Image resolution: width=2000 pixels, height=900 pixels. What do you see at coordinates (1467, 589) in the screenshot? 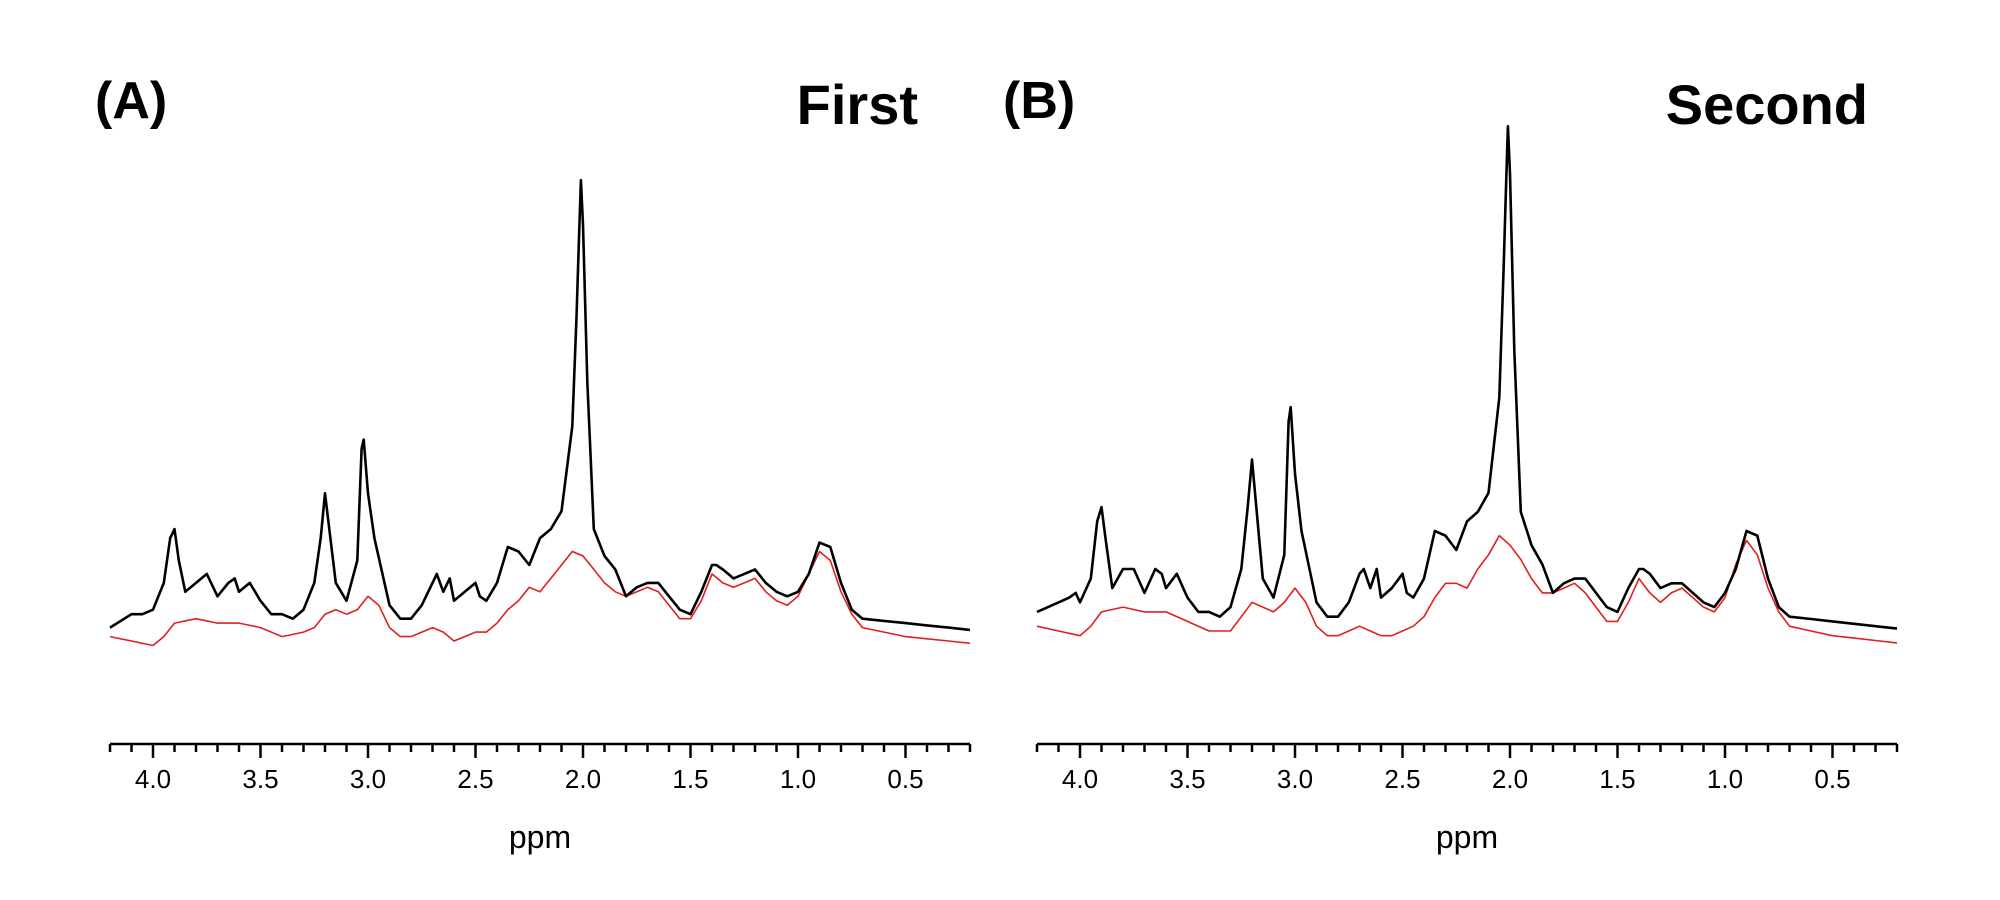
I see `panel-b-series-line-red` at bounding box center [1467, 589].